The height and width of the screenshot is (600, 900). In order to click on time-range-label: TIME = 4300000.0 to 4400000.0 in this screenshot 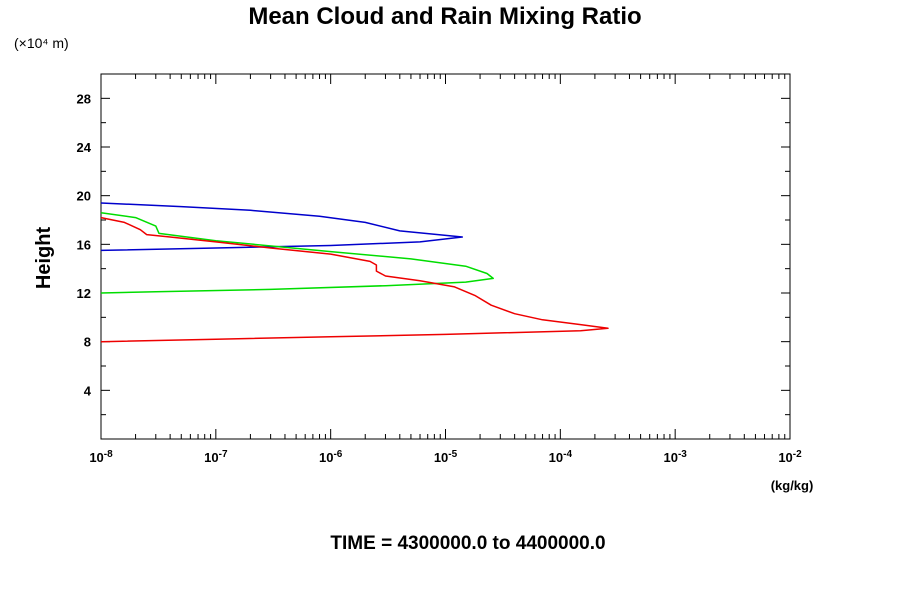, I will do `click(467, 543)`.